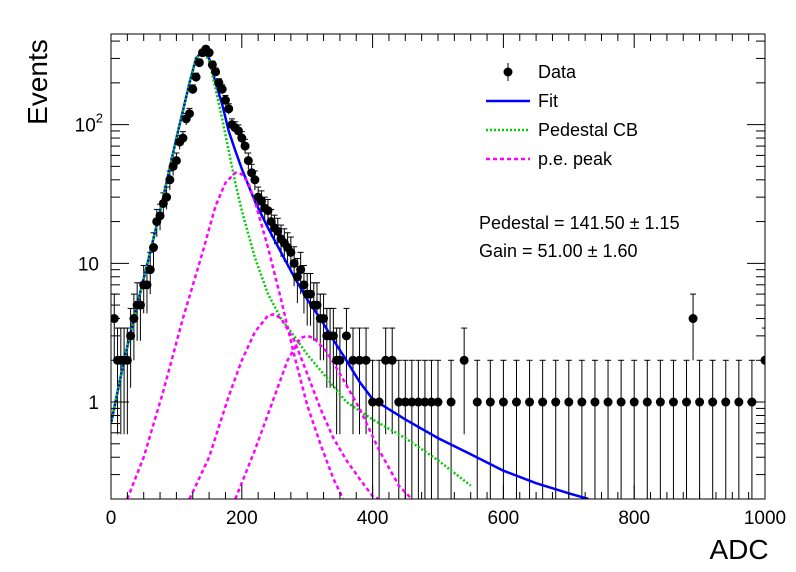  I want to click on gain-annotation: Gain = 51.00 ± 1.60, so click(558, 251).